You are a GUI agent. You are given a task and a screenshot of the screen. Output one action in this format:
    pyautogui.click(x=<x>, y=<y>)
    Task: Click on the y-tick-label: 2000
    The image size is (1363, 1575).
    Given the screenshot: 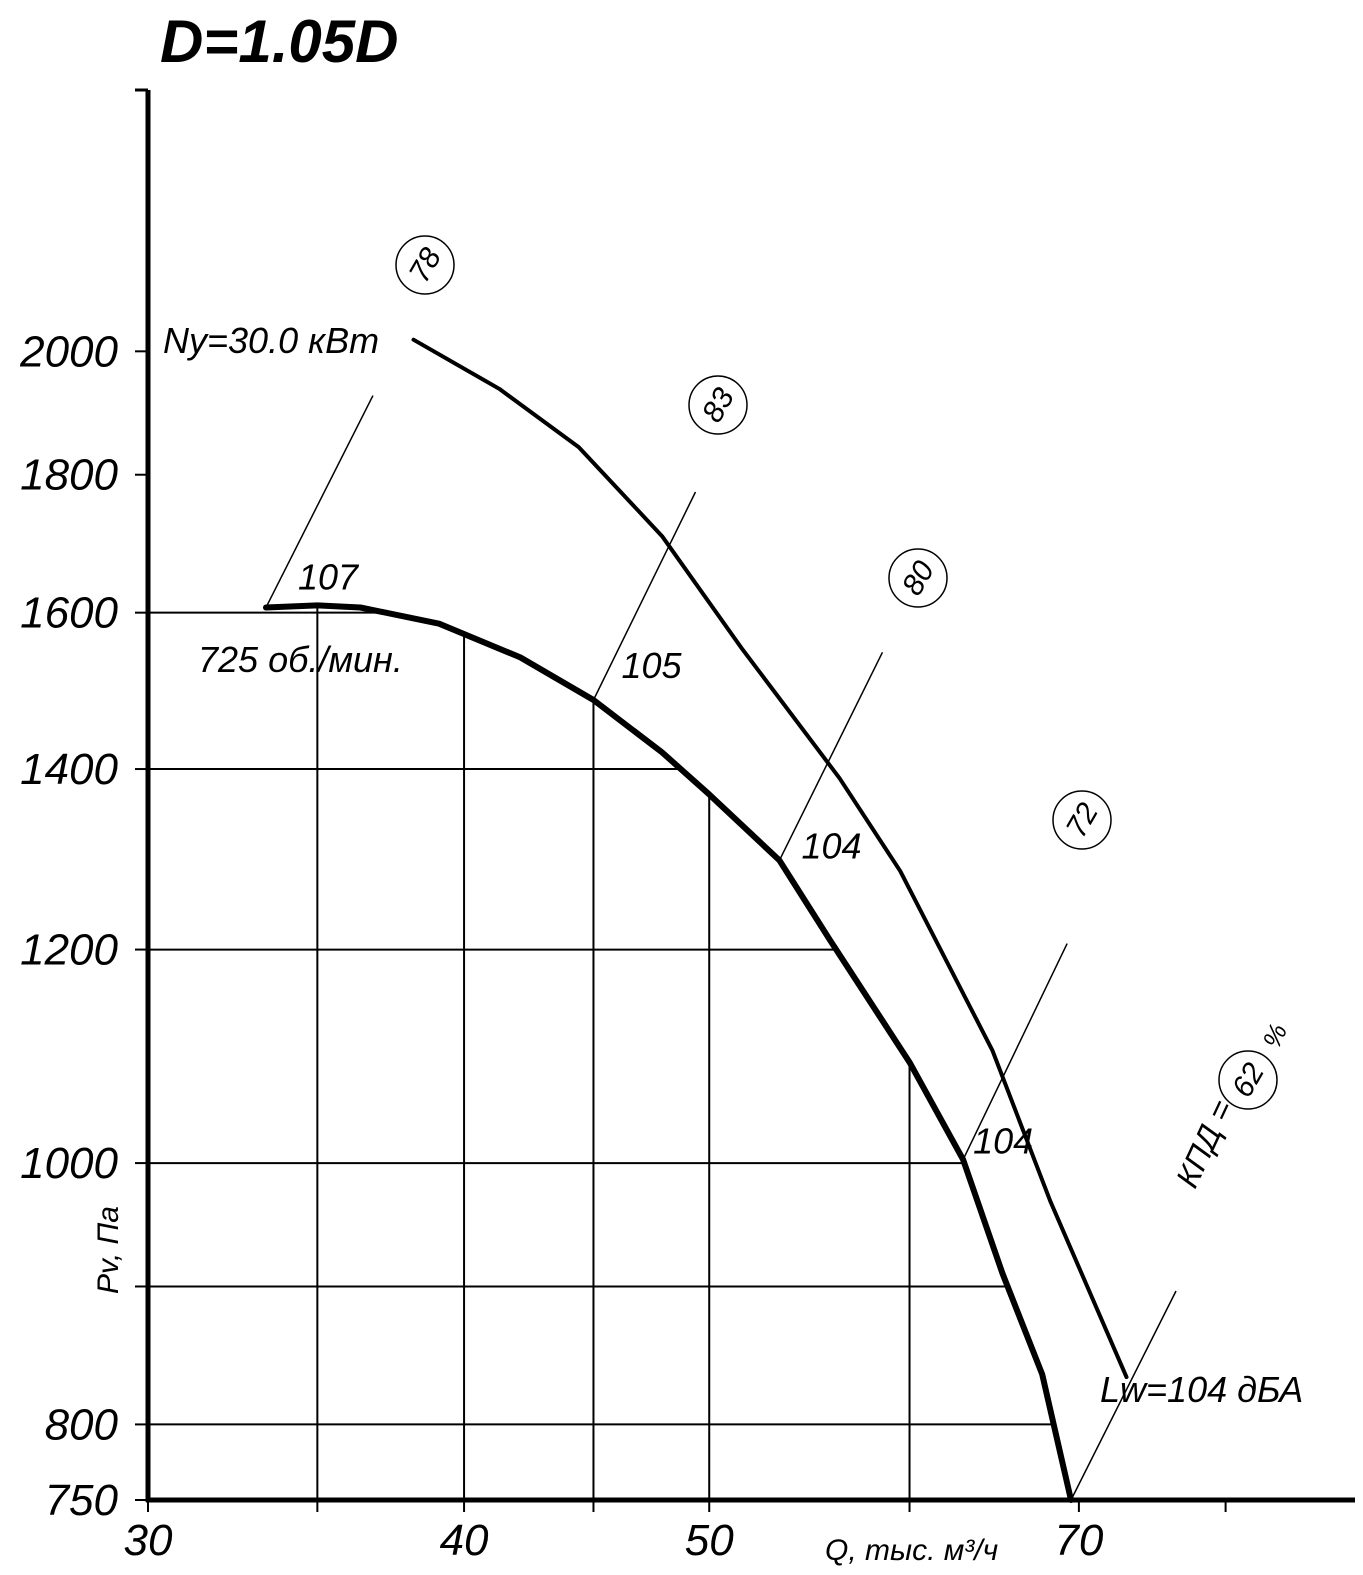 What is the action you would take?
    pyautogui.click(x=68, y=351)
    